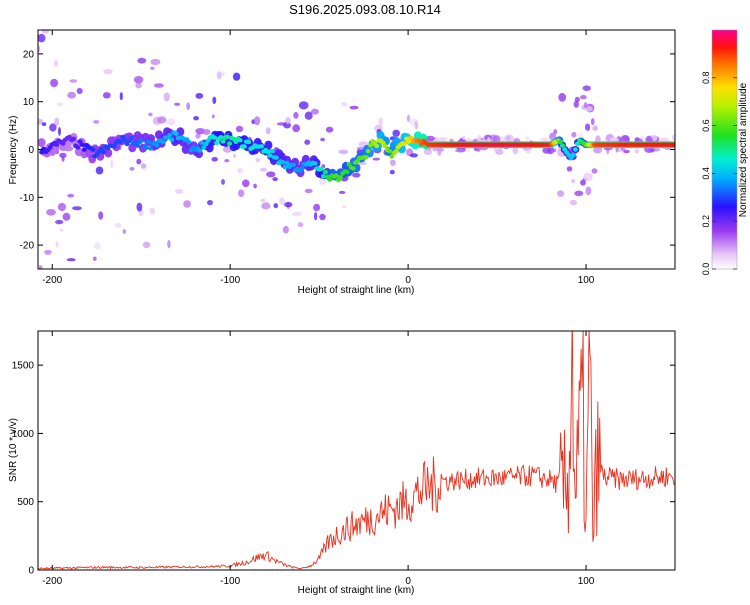 The image size is (750, 605). What do you see at coordinates (31, 571) in the screenshot?
I see `snr-y-tick-label: 0` at bounding box center [31, 571].